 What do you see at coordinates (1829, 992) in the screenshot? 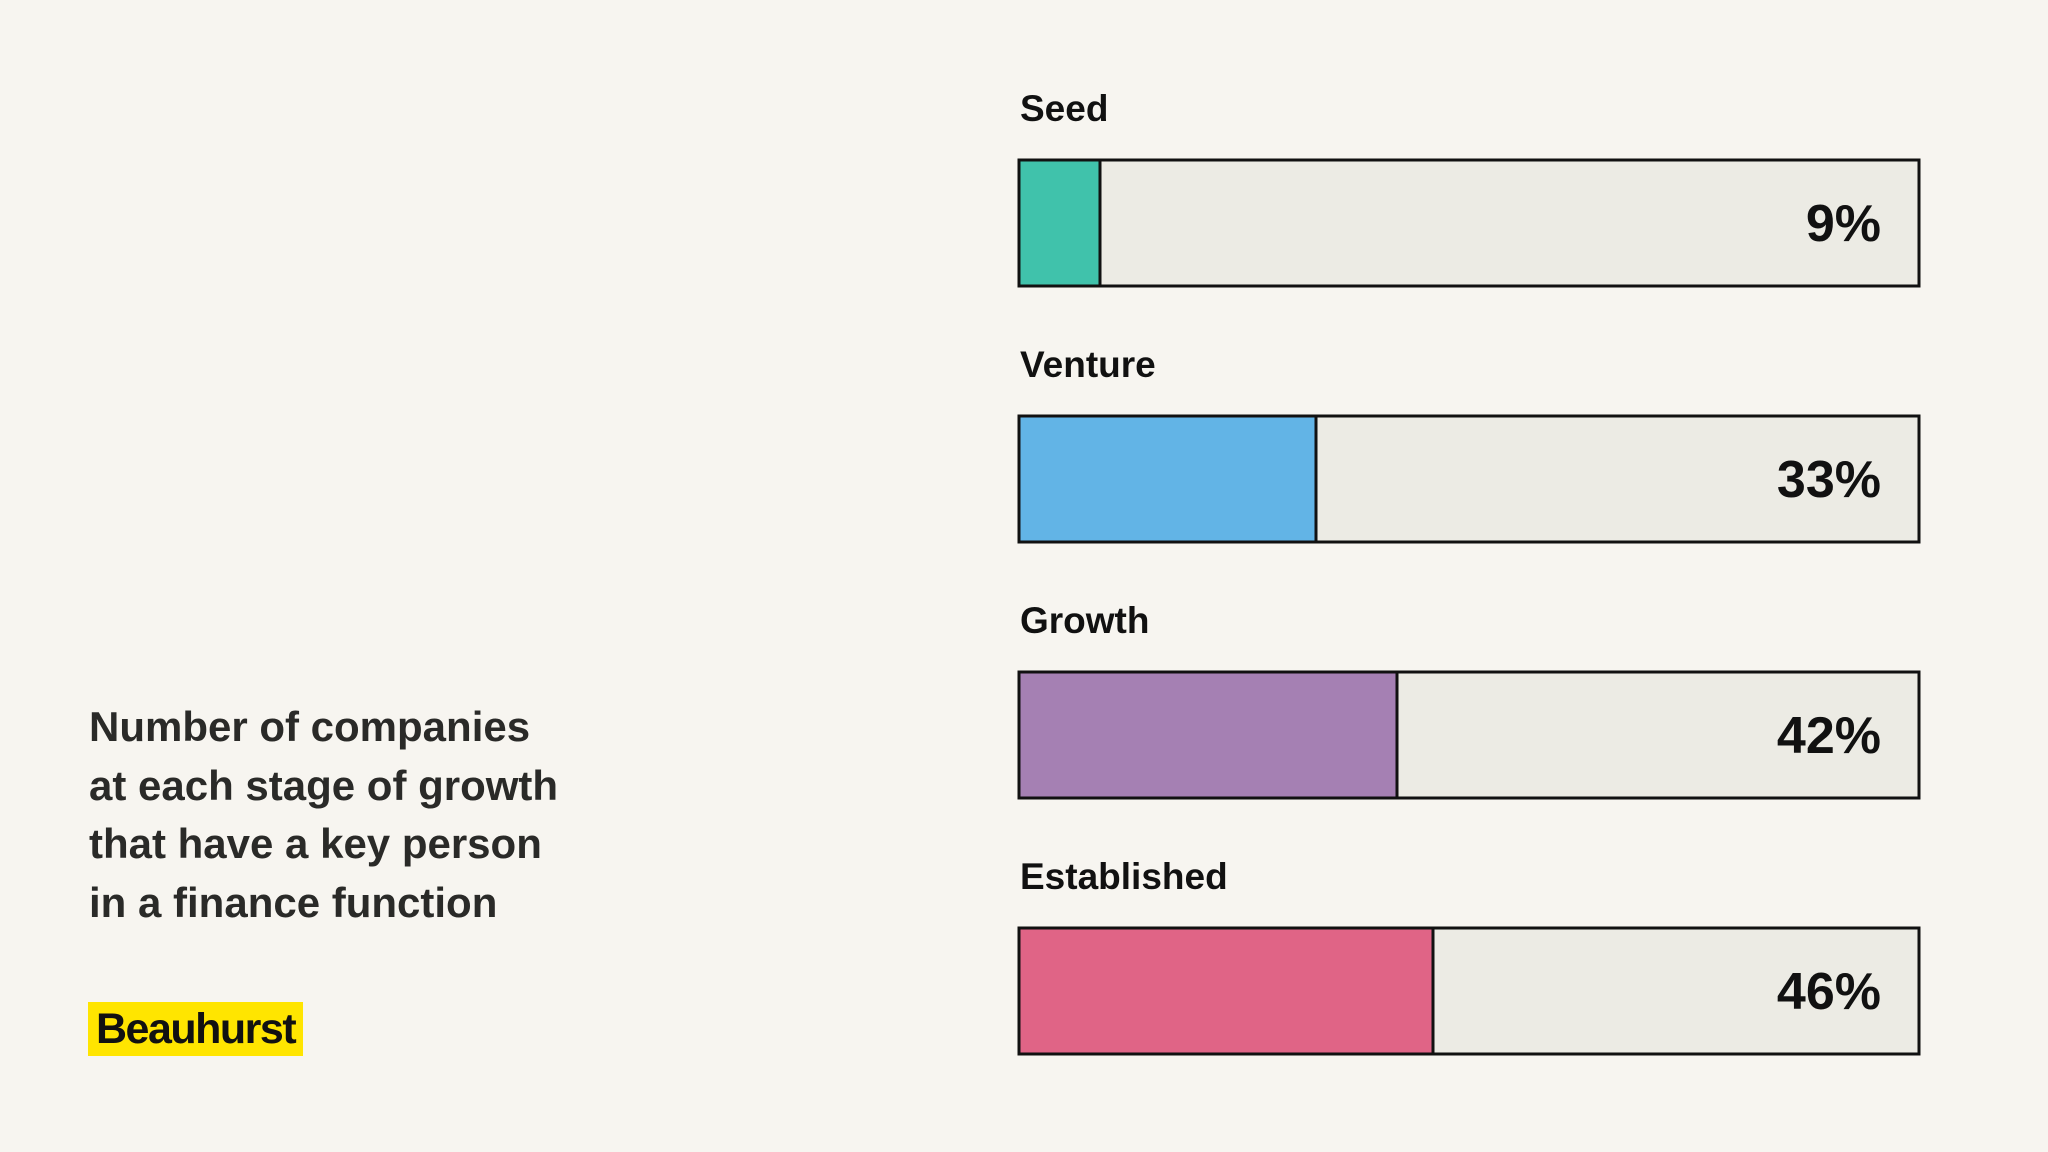
I see `value-label: 46%` at bounding box center [1829, 992].